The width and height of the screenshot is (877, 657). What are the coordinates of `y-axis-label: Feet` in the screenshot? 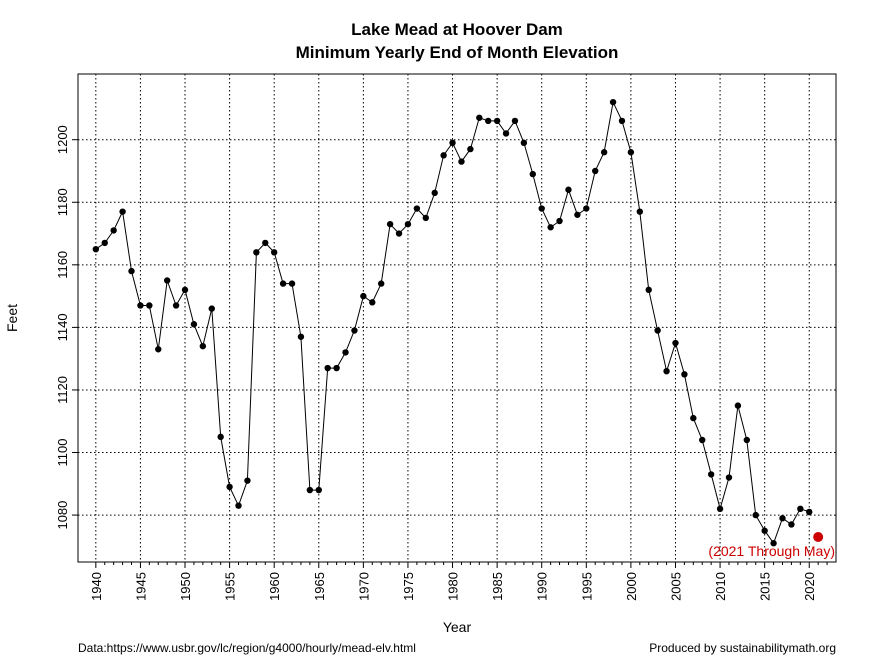 It's located at (12, 318).